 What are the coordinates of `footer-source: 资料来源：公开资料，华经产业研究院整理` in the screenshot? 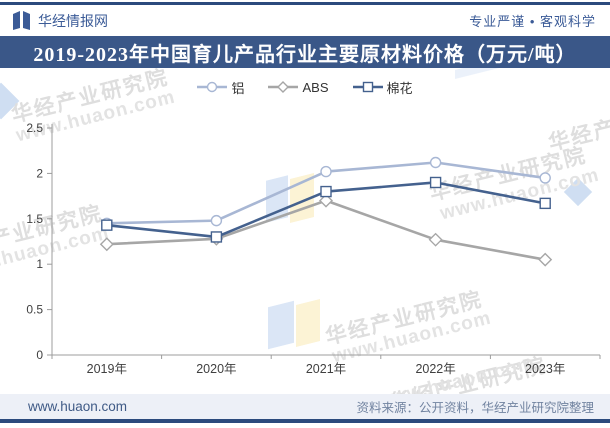 It's located at (475, 408).